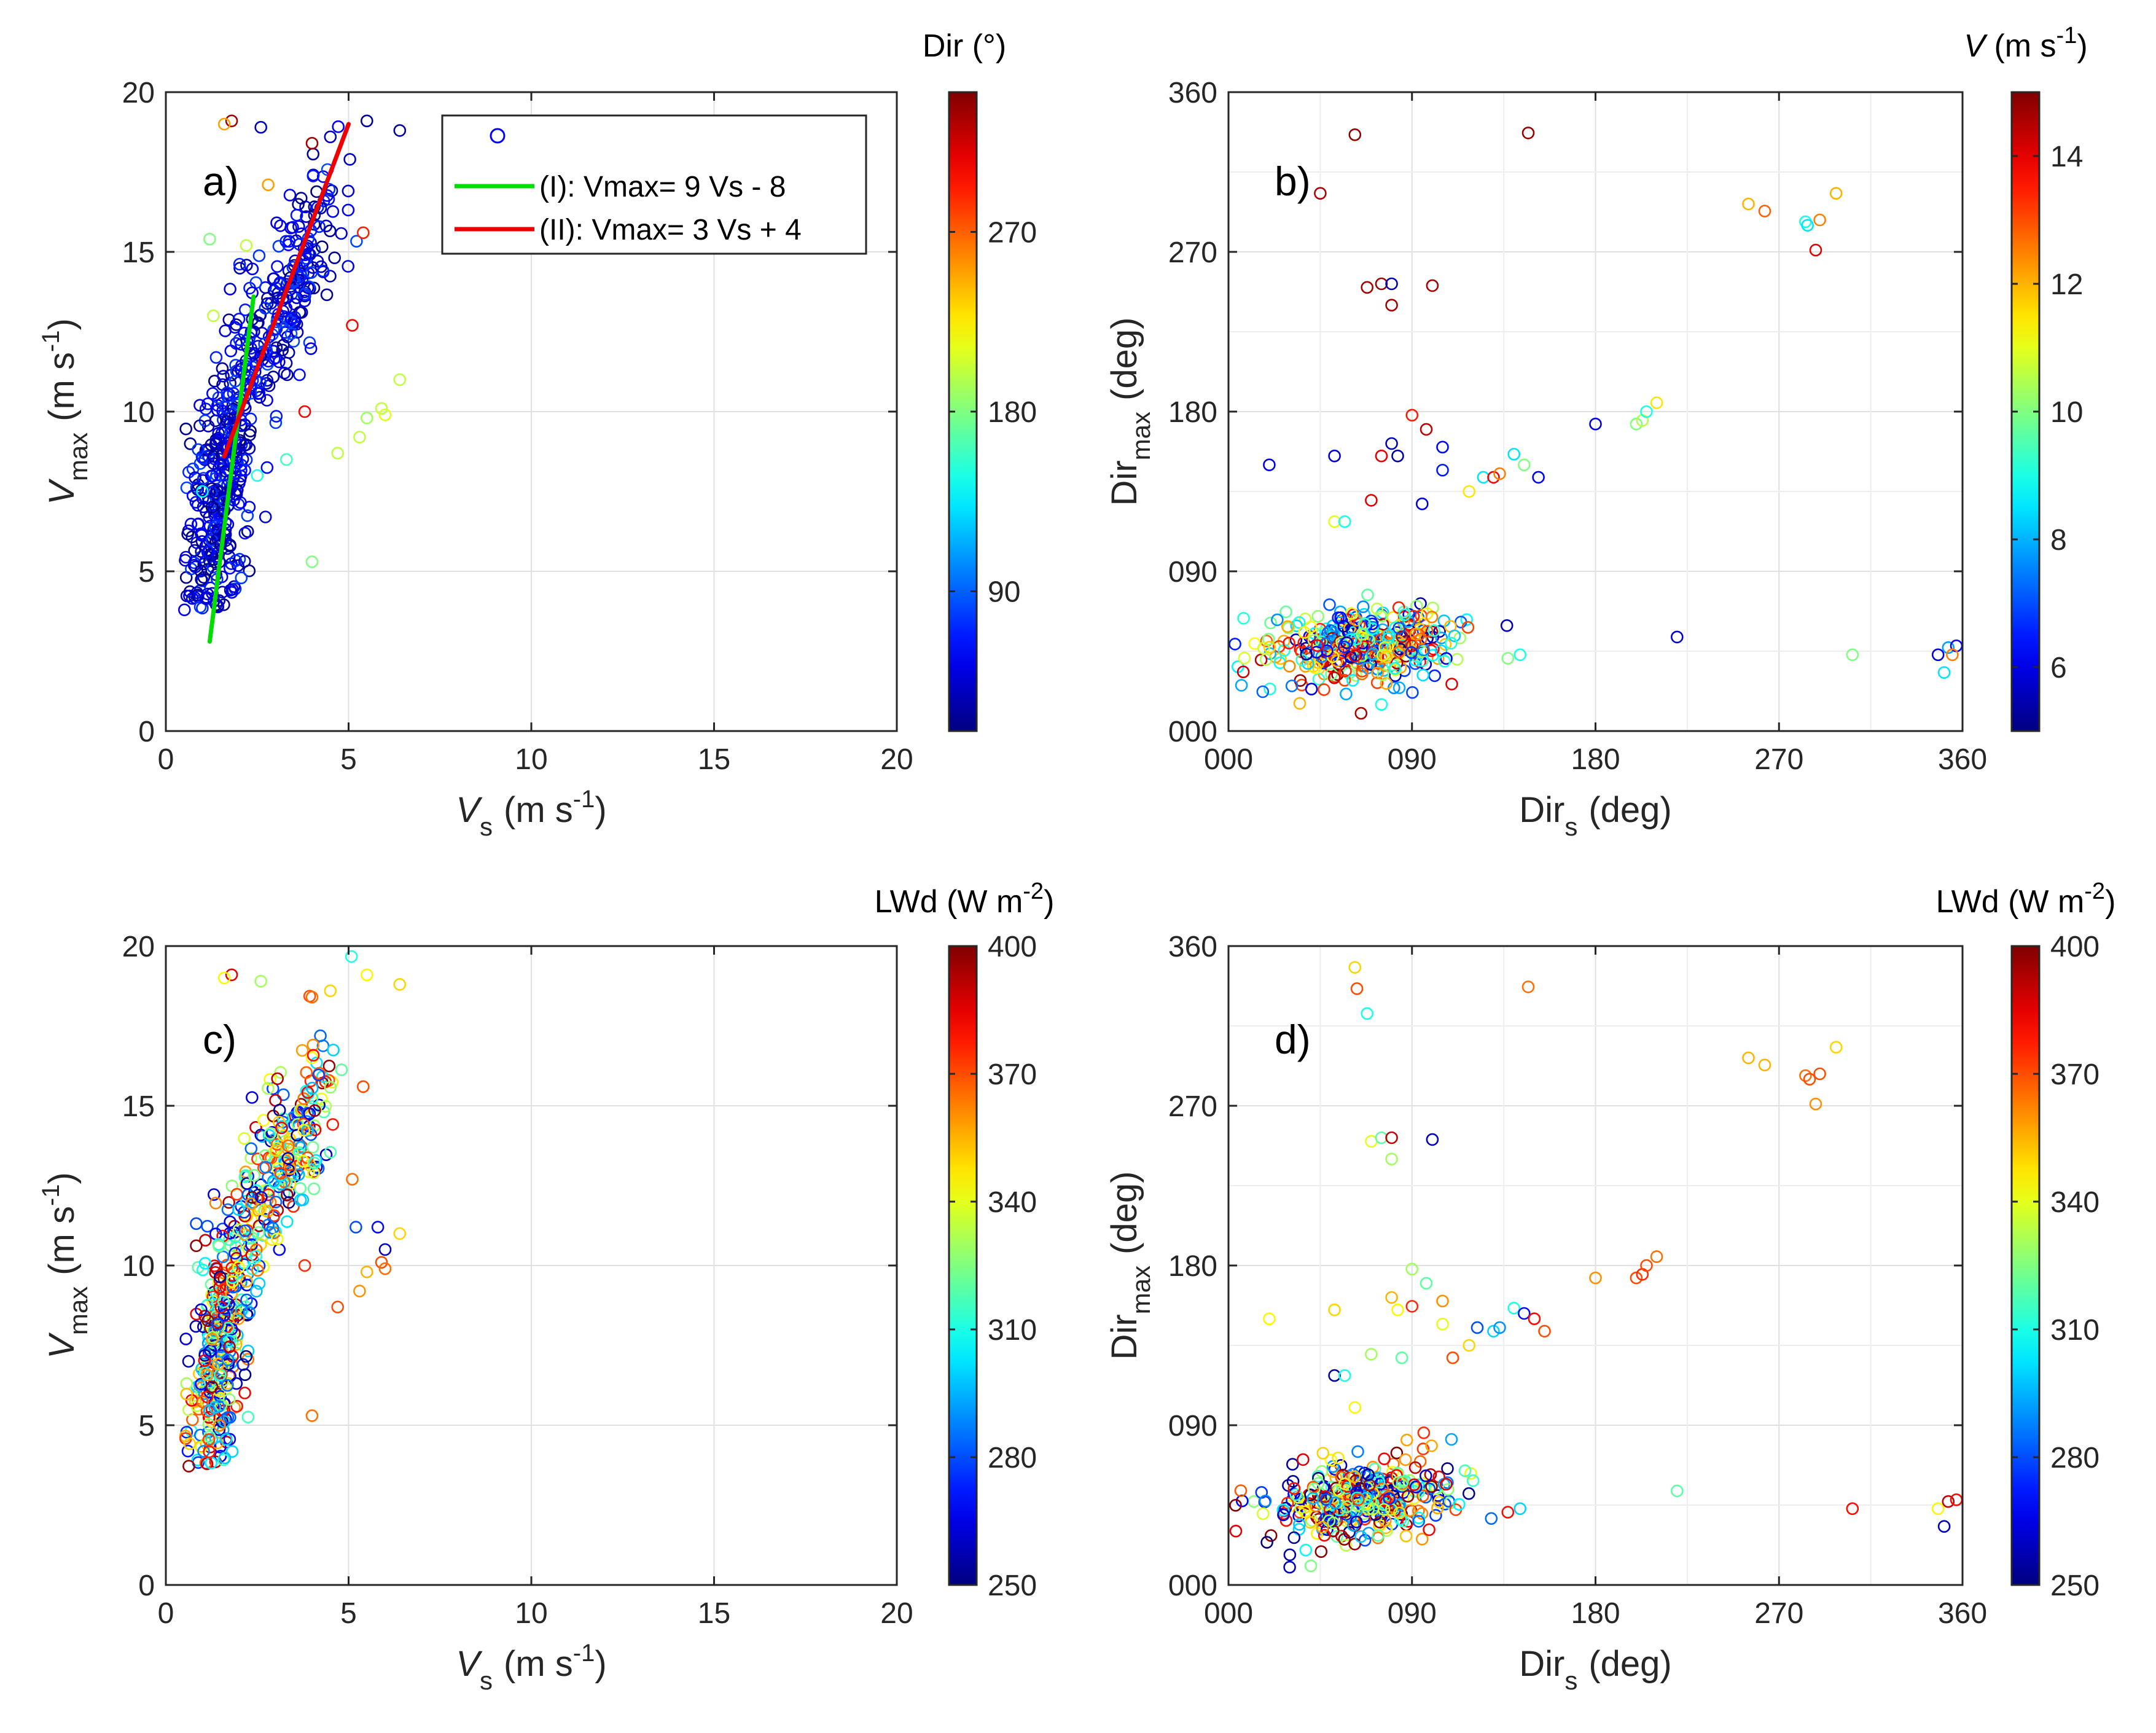 The height and width of the screenshot is (1733, 2156). I want to click on x-tick-label: 5, so click(348, 1613).